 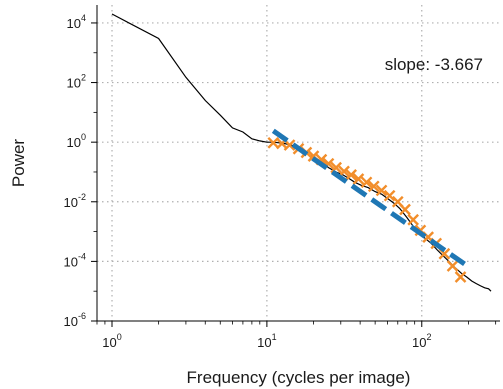 I want to click on y-tick-label: 10⁰, so click(x=76, y=141).